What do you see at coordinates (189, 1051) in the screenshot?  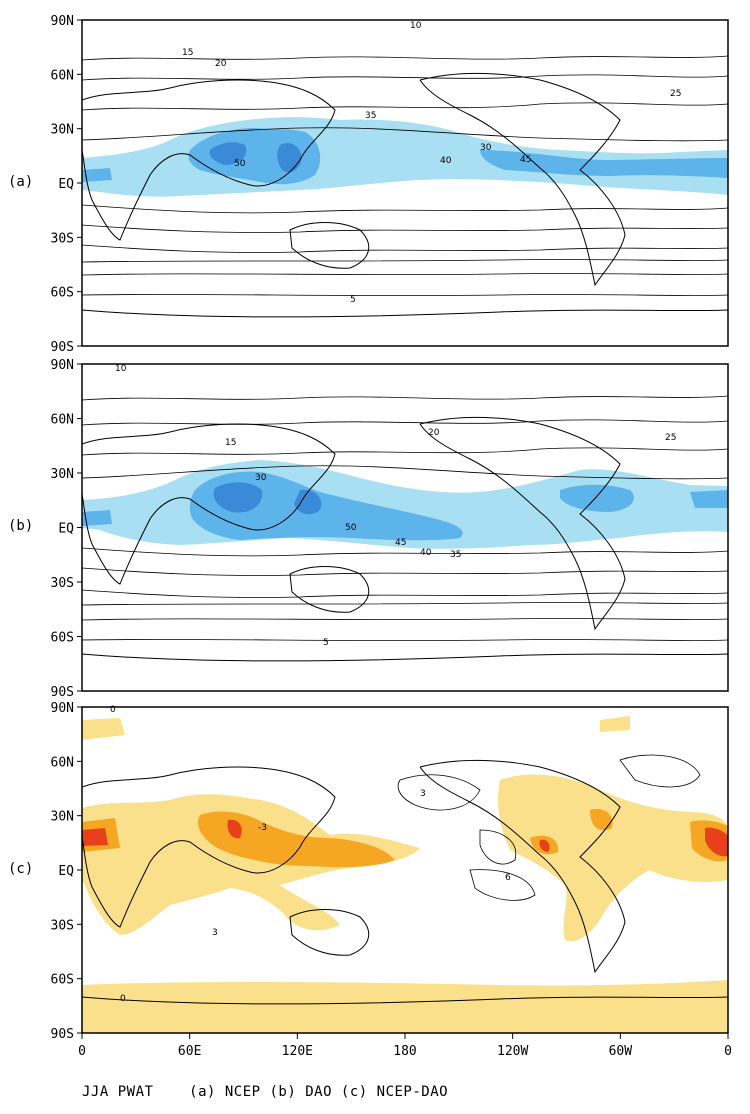 I see `lon-tick-label: 60E` at bounding box center [189, 1051].